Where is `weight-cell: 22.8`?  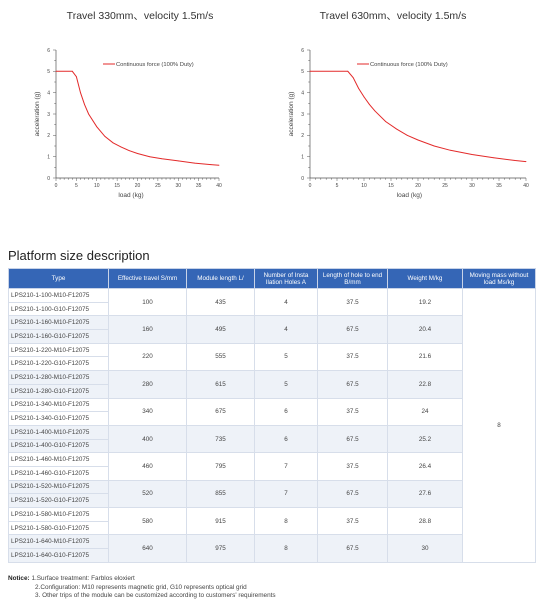 weight-cell: 22.8 is located at coordinates (425, 384).